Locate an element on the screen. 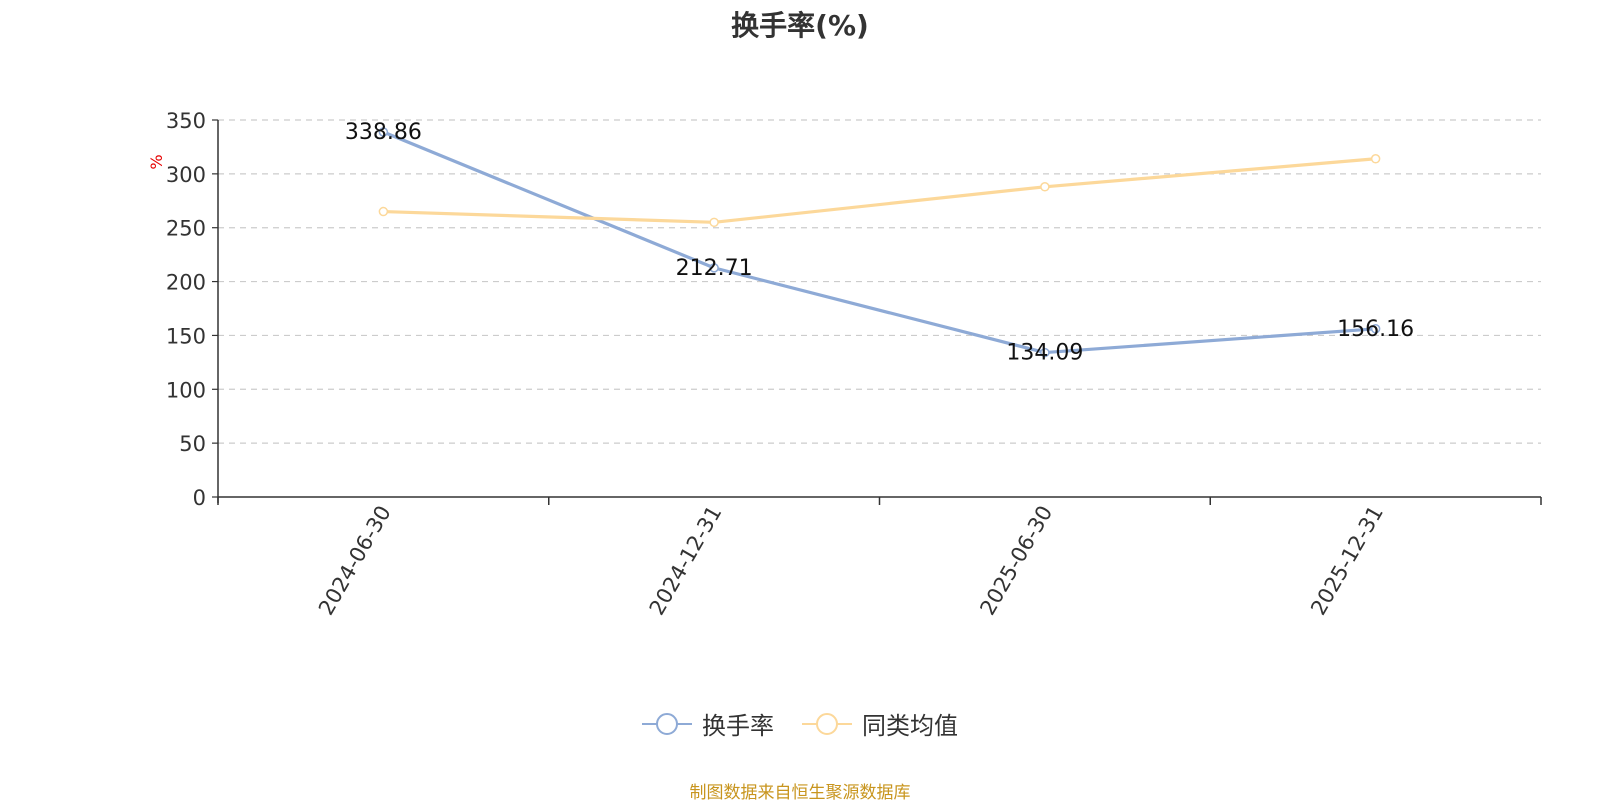  y-tick-label: 350 is located at coordinates (186, 121).